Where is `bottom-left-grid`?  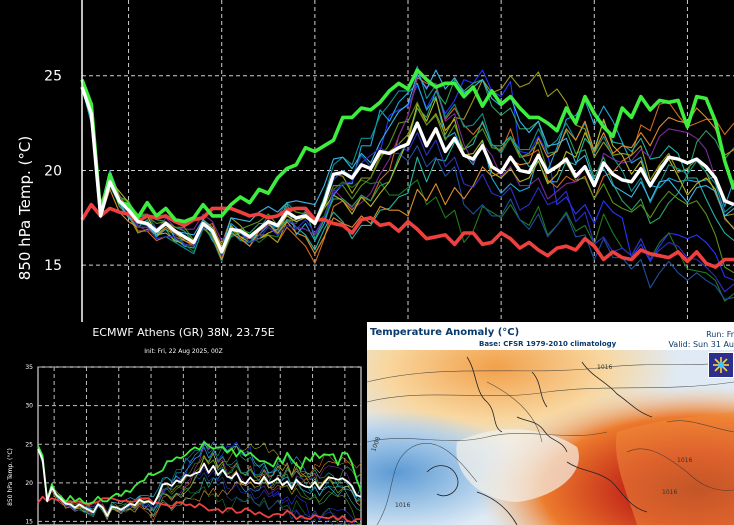 bottom-left-grid is located at coordinates (199, 445).